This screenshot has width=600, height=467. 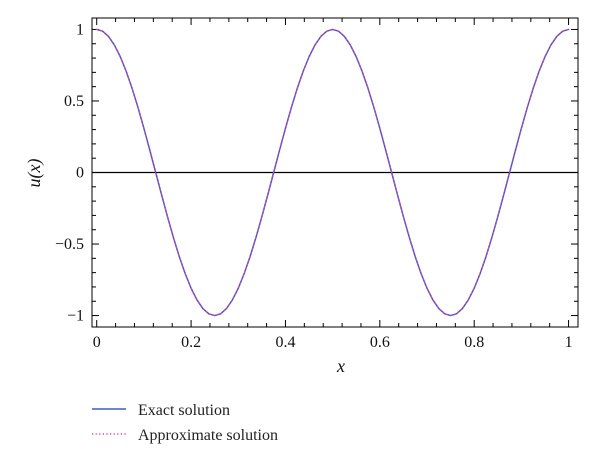 What do you see at coordinates (74, 101) in the screenshot?
I see `y-tick-label: 0.5` at bounding box center [74, 101].